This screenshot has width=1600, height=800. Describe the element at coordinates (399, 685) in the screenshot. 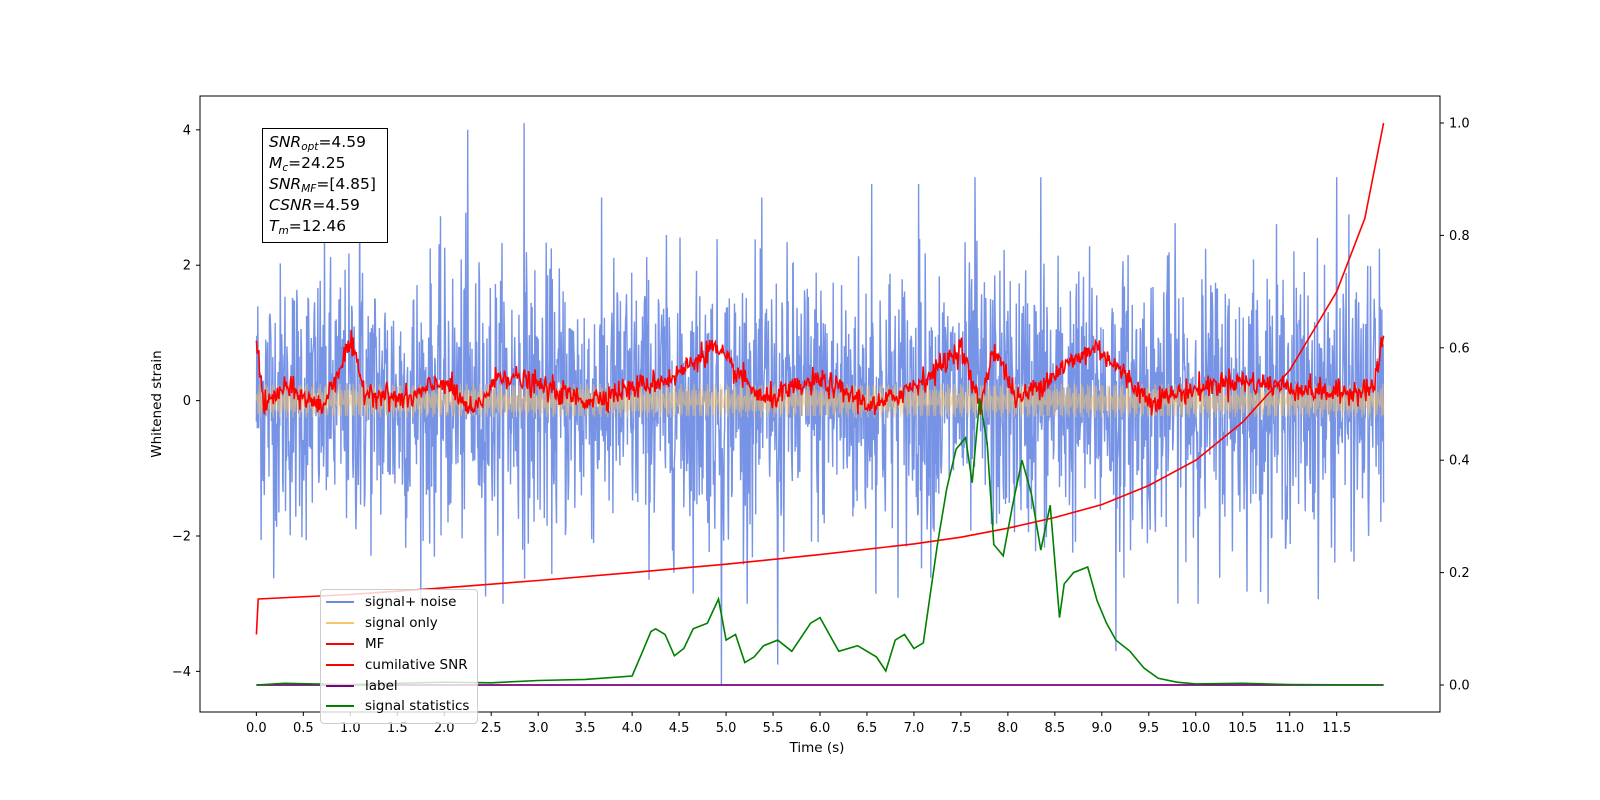

I see `legend-item: label` at that location.